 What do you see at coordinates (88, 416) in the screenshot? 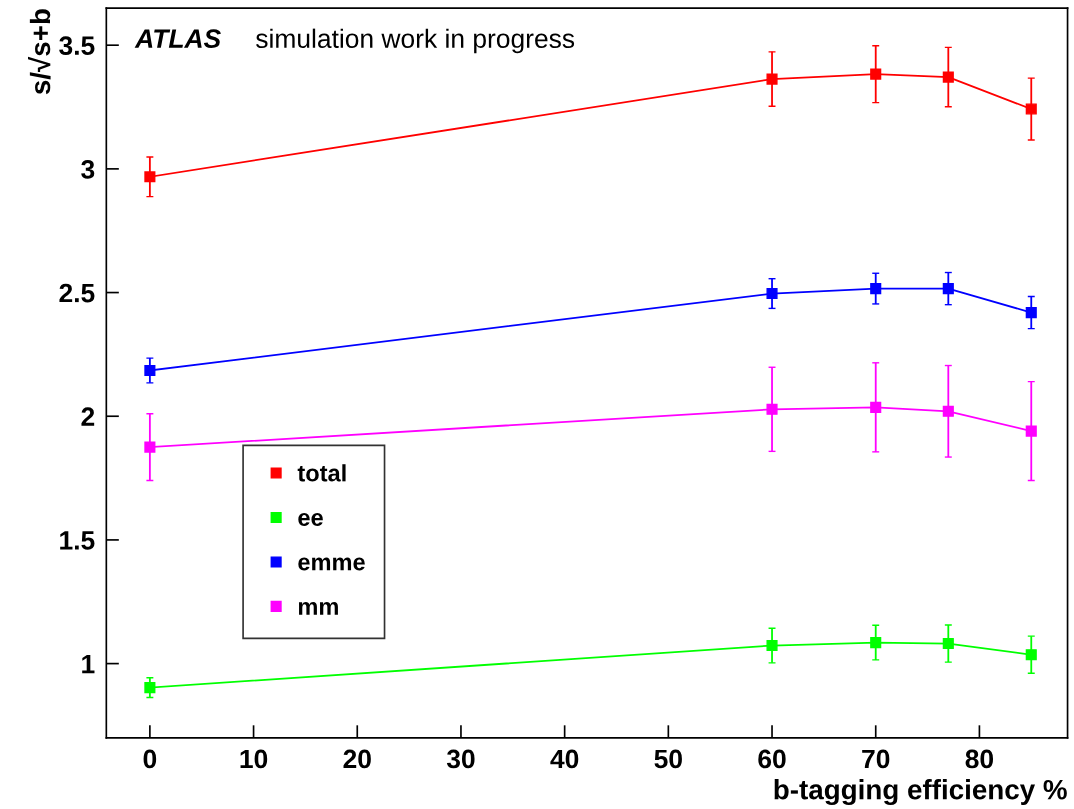
I see `y-tick-label: 2` at bounding box center [88, 416].